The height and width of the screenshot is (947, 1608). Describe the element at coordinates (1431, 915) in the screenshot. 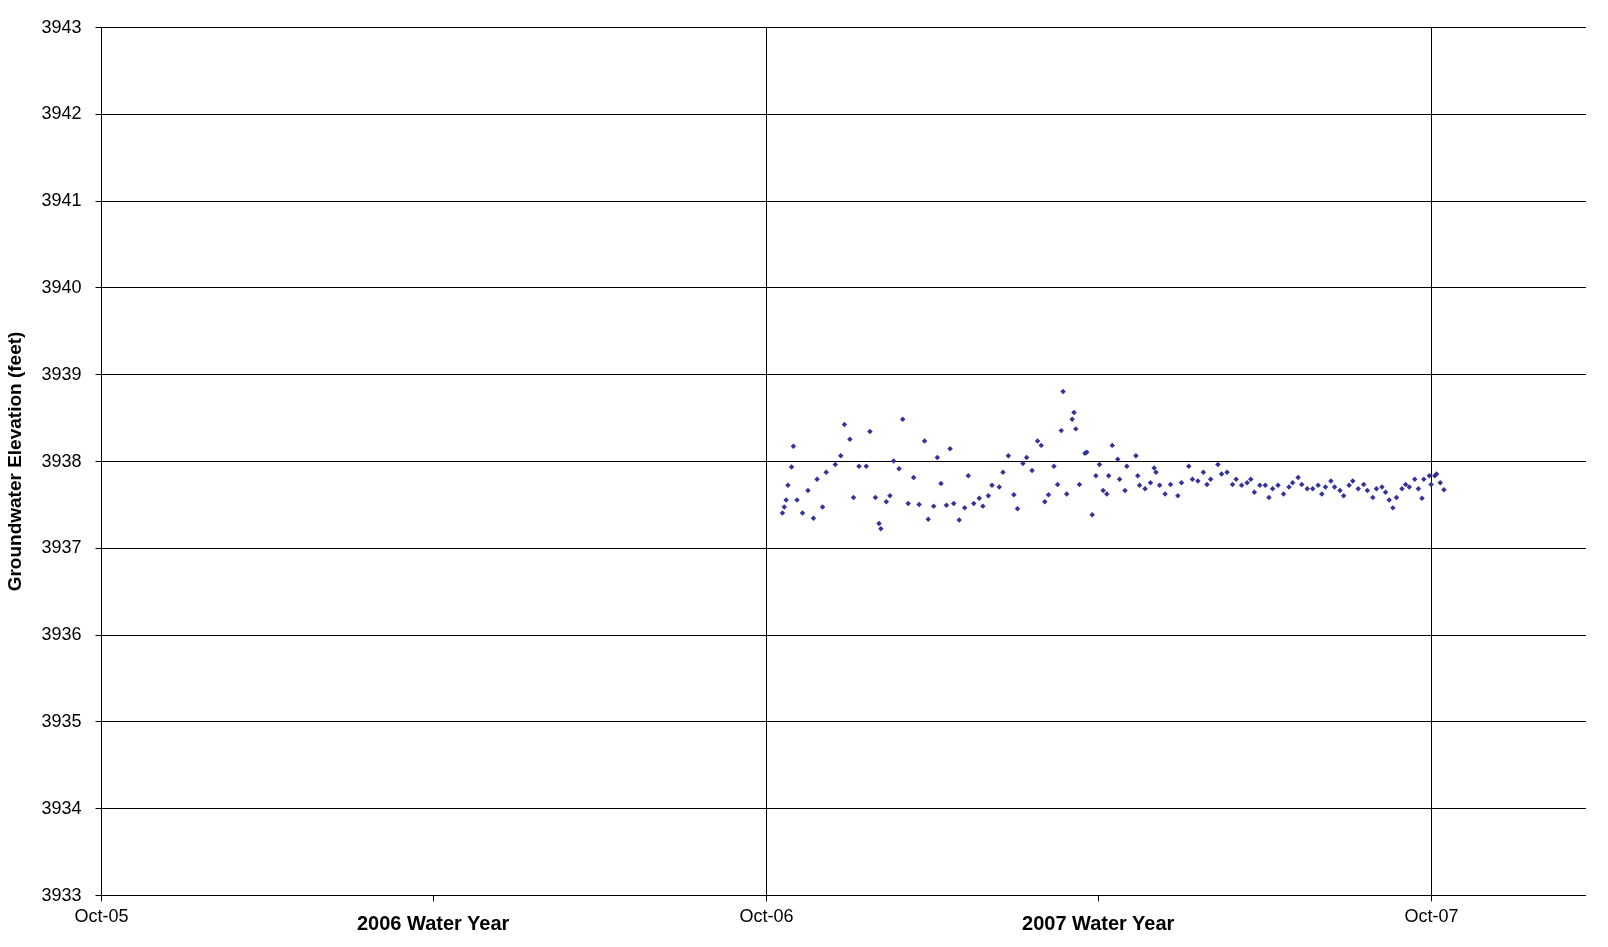

I see `x-tick-label: Oct-07` at that location.